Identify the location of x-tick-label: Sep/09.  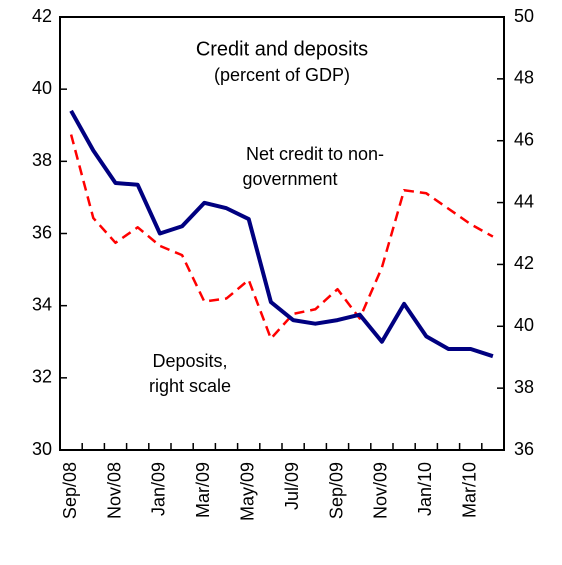
(336, 490).